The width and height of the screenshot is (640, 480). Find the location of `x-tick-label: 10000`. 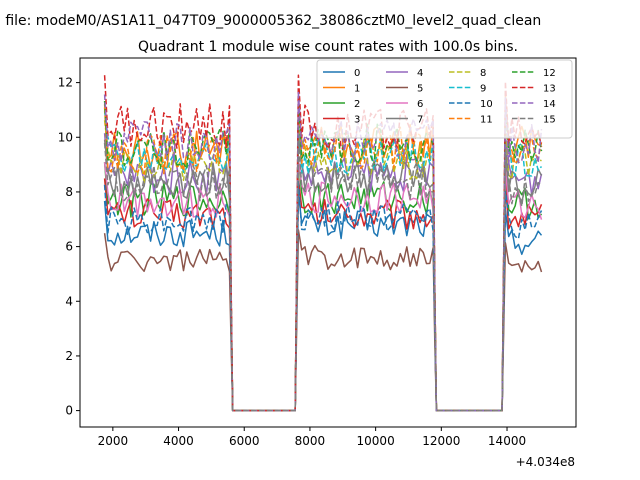

x-tick-label: 10000 is located at coordinates (376, 441).